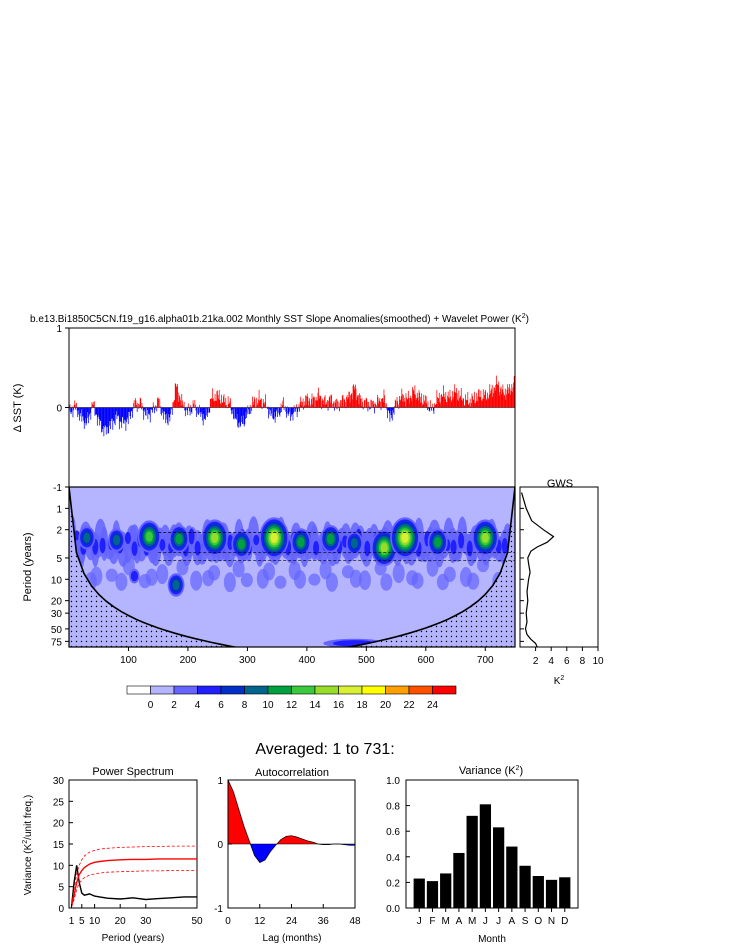 The height and width of the screenshot is (945, 733). What do you see at coordinates (146, 921) in the screenshot?
I see `ps-x-tick-label: 30` at bounding box center [146, 921].